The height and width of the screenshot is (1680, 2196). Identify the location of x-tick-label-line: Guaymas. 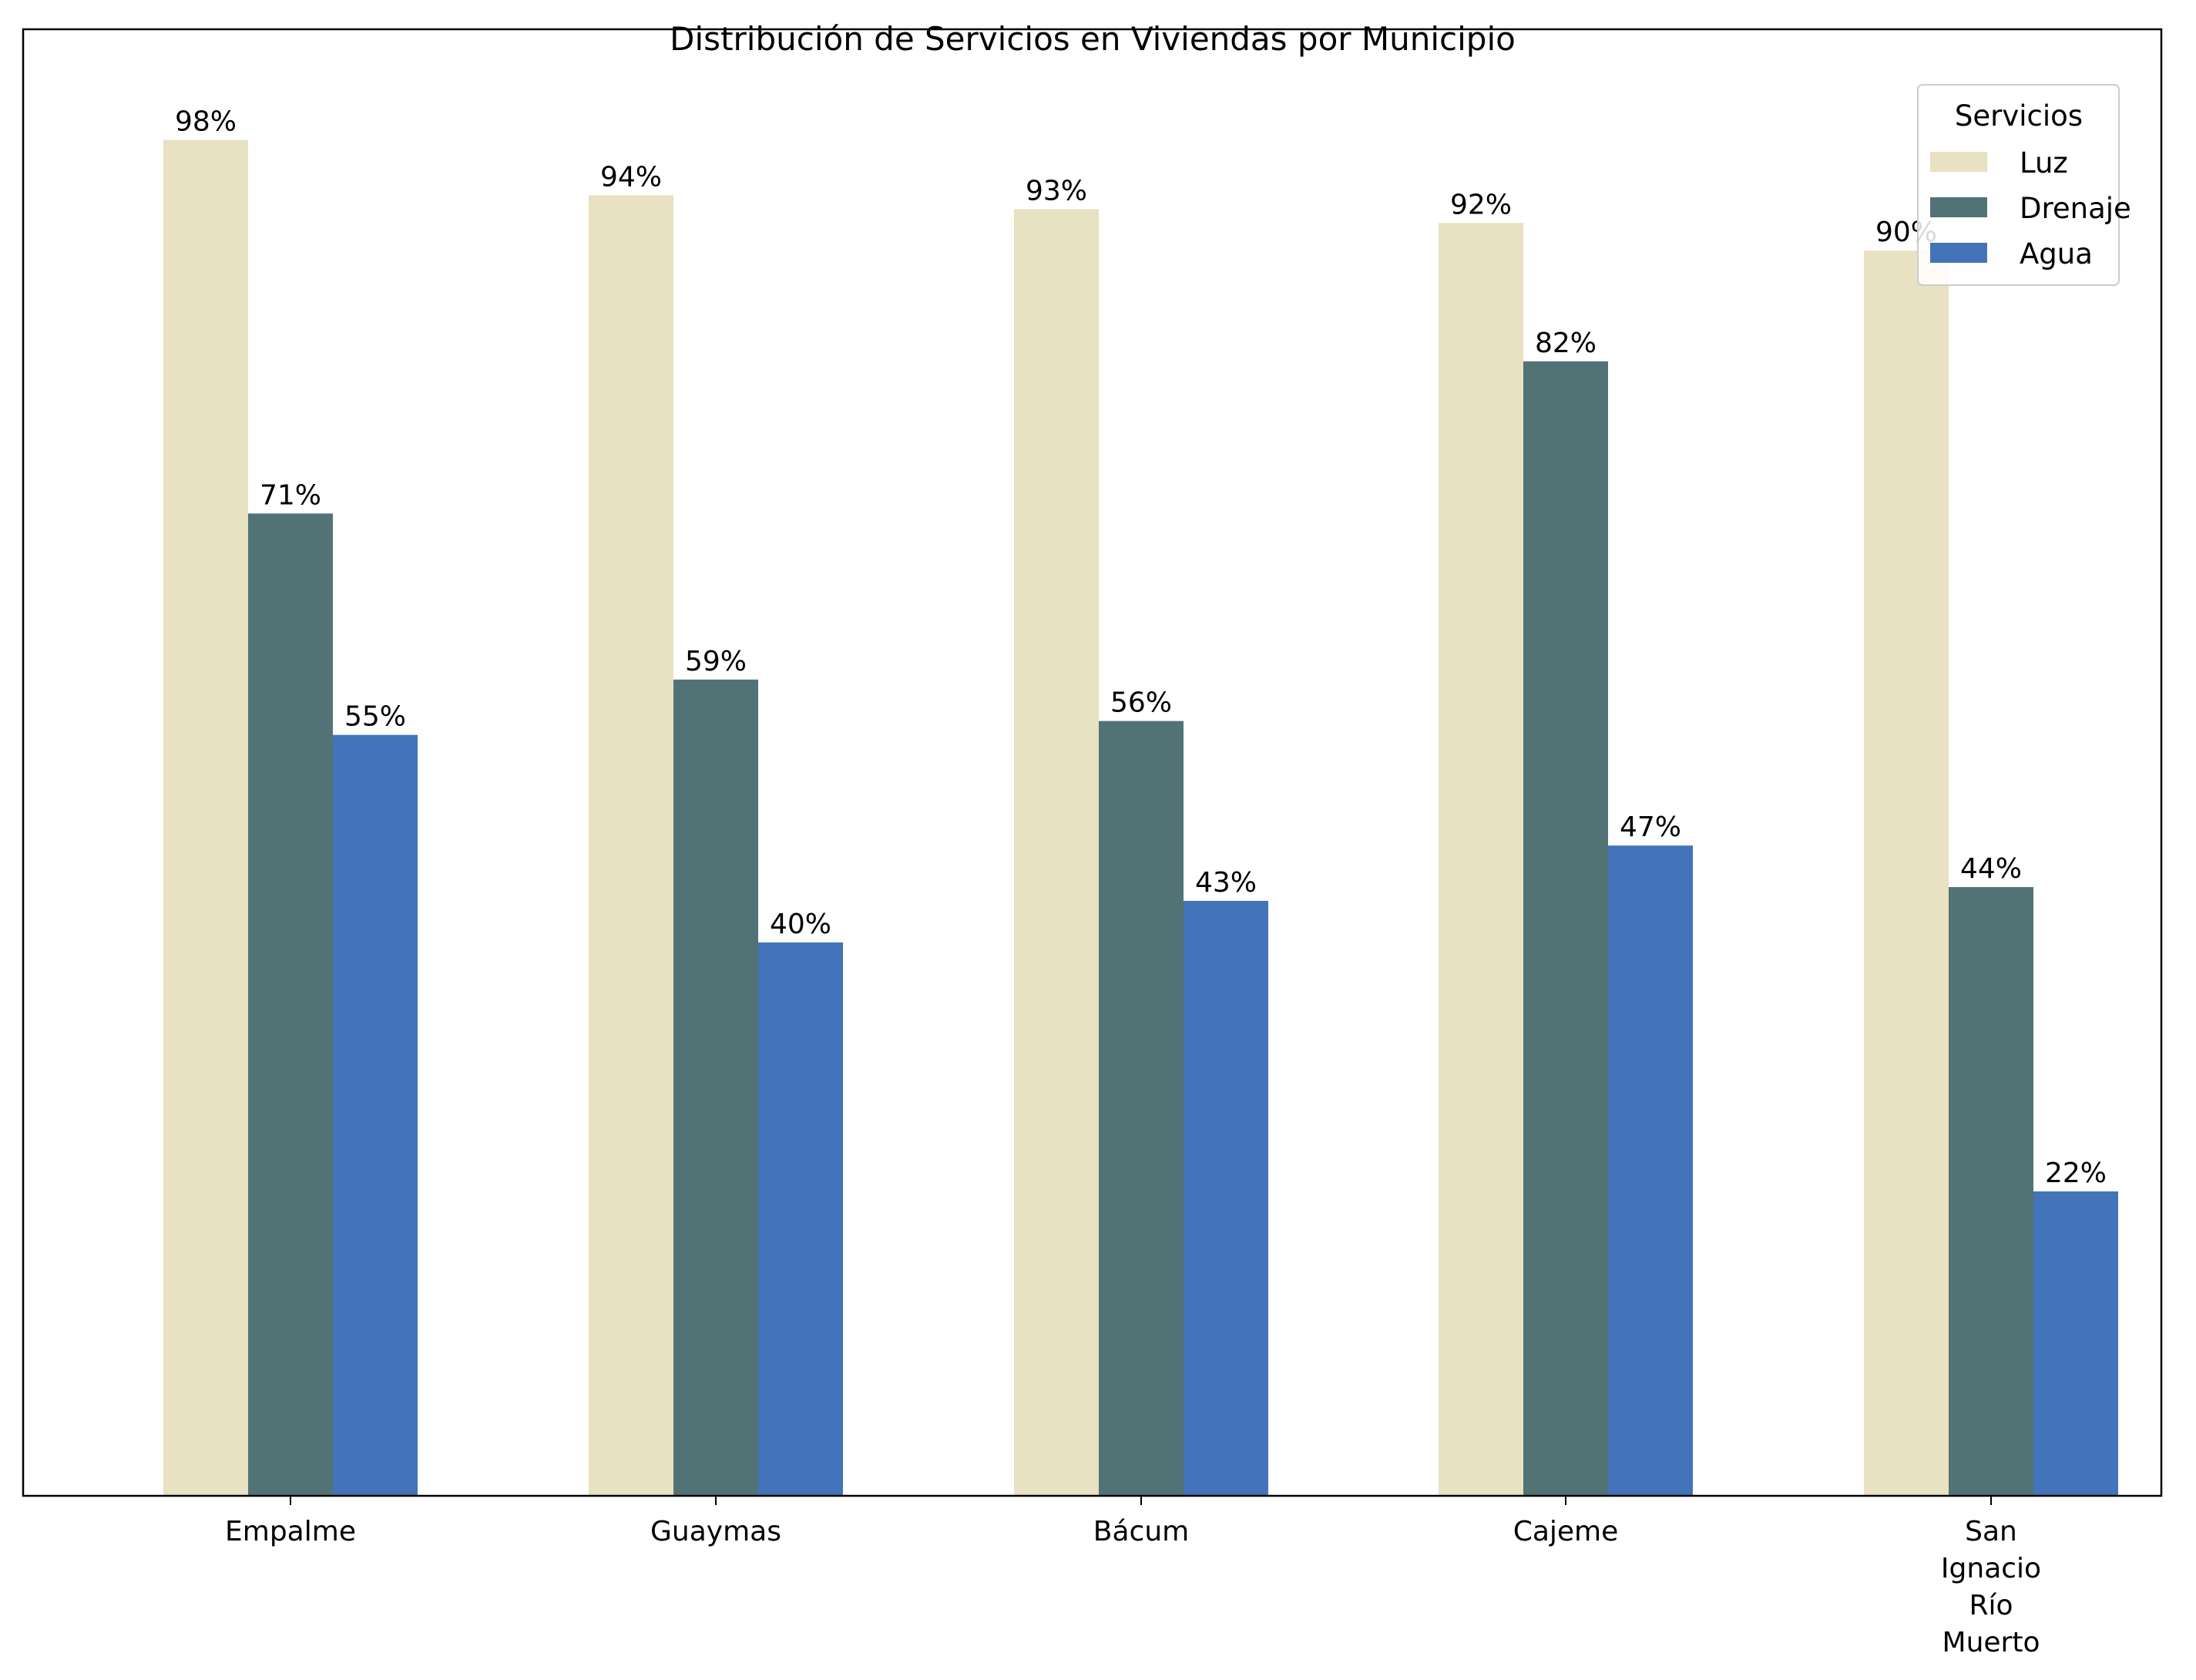
(715, 1532).